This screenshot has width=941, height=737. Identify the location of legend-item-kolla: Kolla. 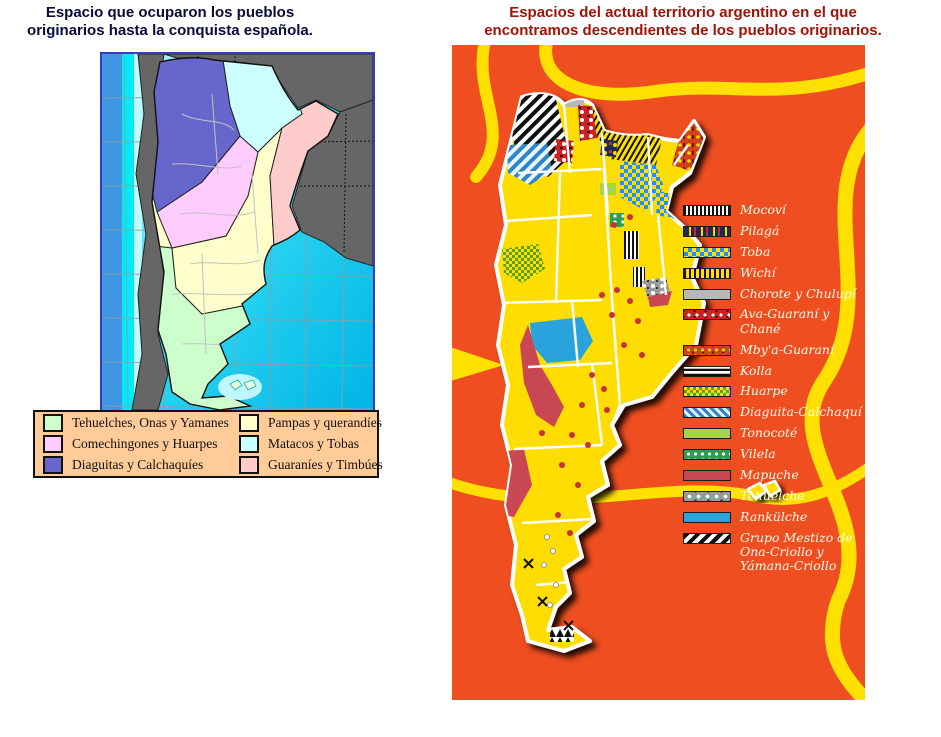
(774, 370).